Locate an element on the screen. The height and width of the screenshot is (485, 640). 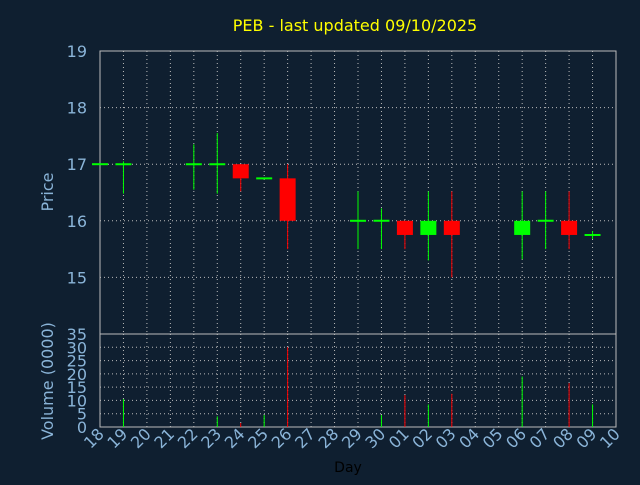
volume-tick-label: 15 is located at coordinates (77, 387).